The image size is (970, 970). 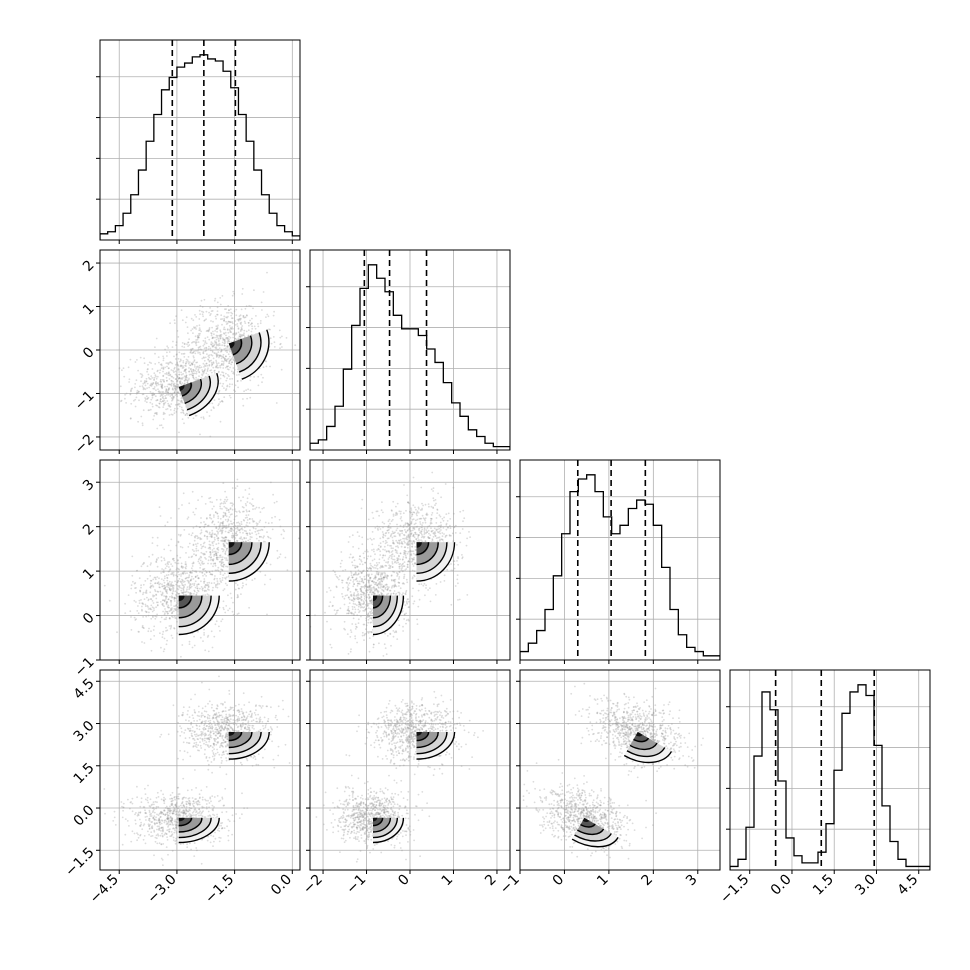 I want to click on density-panel-2-1: −2 −1 0 1 2, so click(x=186, y=353).